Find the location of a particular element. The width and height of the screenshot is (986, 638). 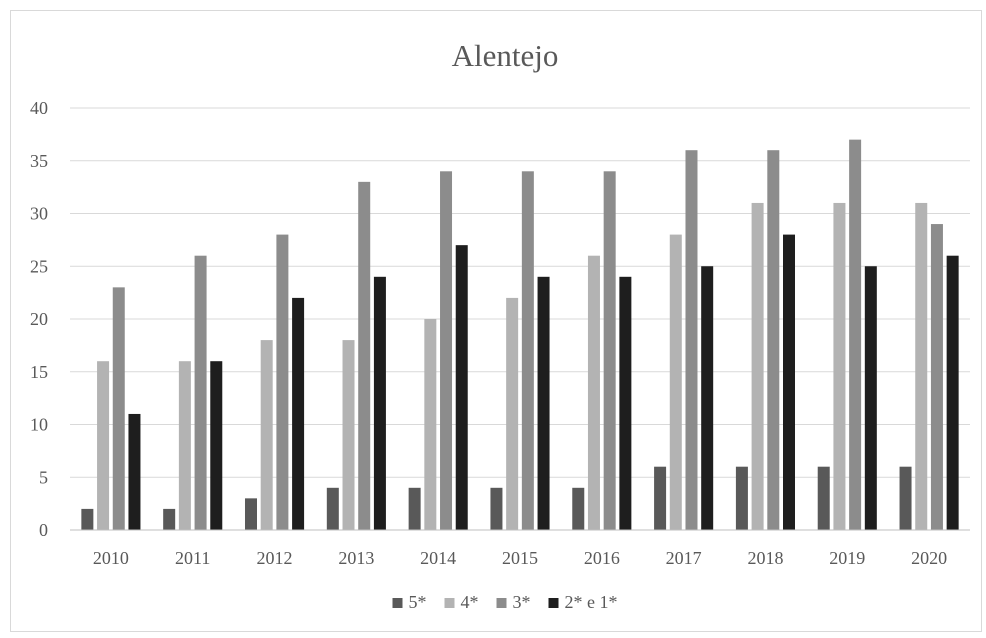

x-tick-label: 2014 is located at coordinates (438, 558).